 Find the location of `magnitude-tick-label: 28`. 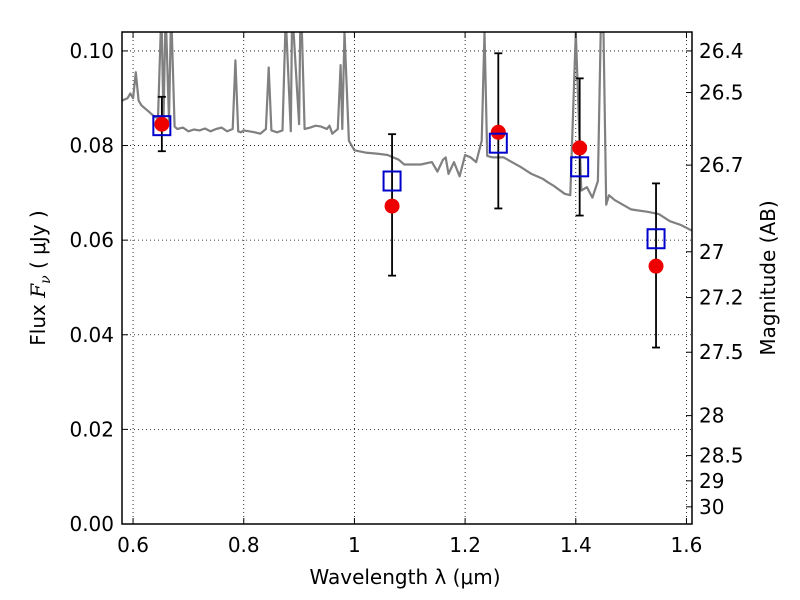

magnitude-tick-label: 28 is located at coordinates (711, 416).